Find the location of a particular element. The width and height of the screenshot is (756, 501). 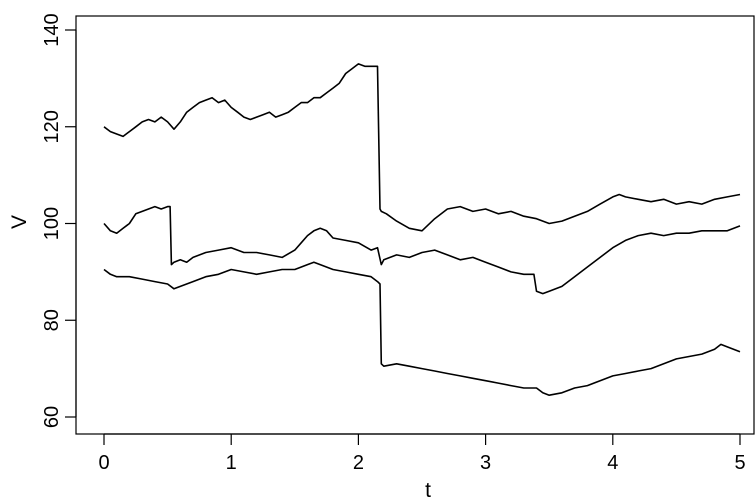

x-tick-label: 3 is located at coordinates (485, 463).